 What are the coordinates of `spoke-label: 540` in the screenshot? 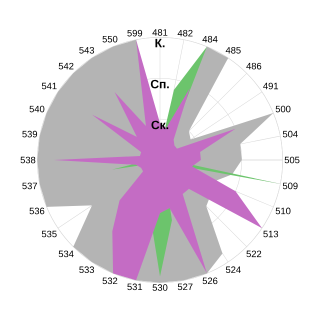 It's located at (37, 109).